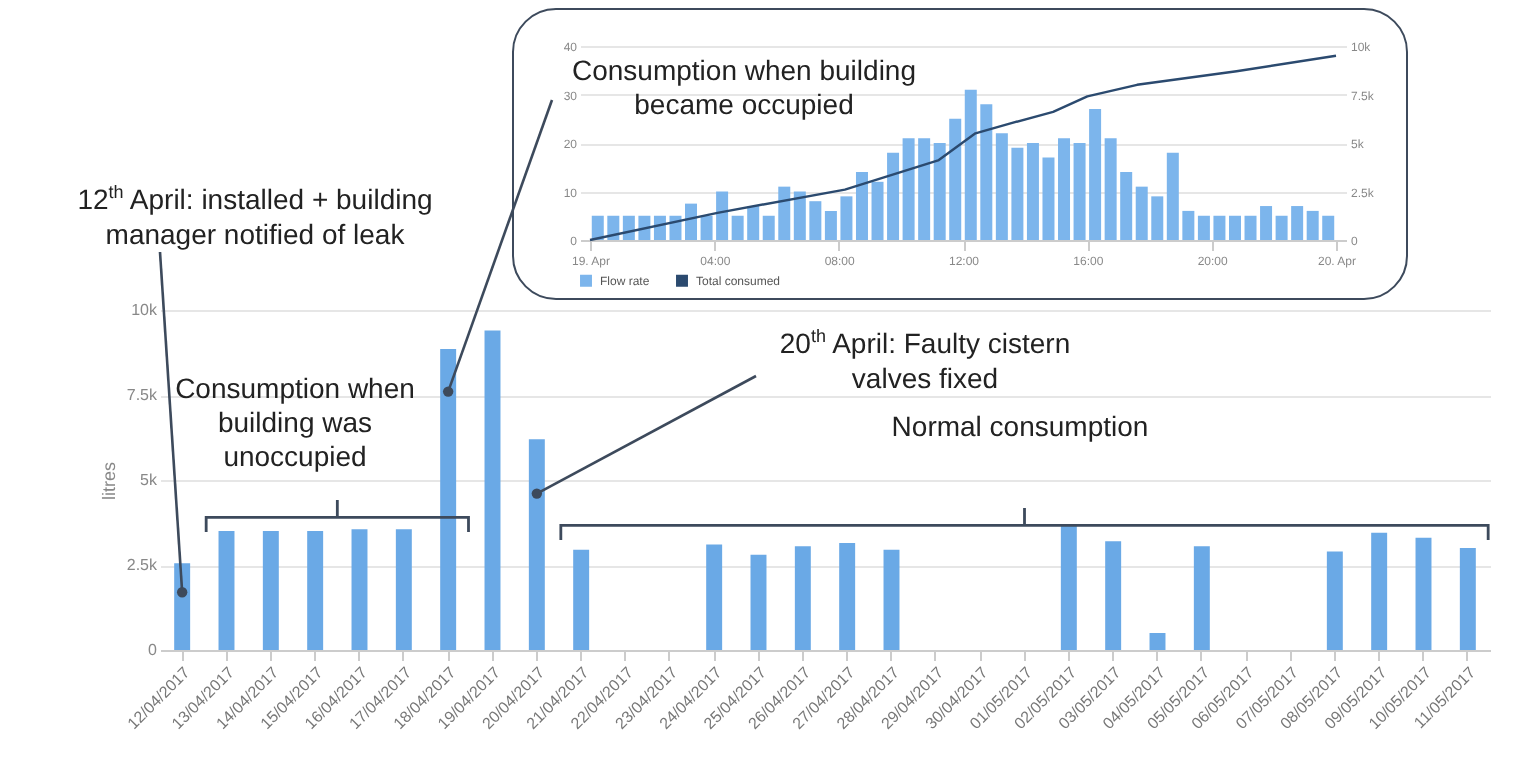 This screenshot has width=1536, height=784. What do you see at coordinates (108, 481) in the screenshot?
I see `y-axis-title: litres` at bounding box center [108, 481].